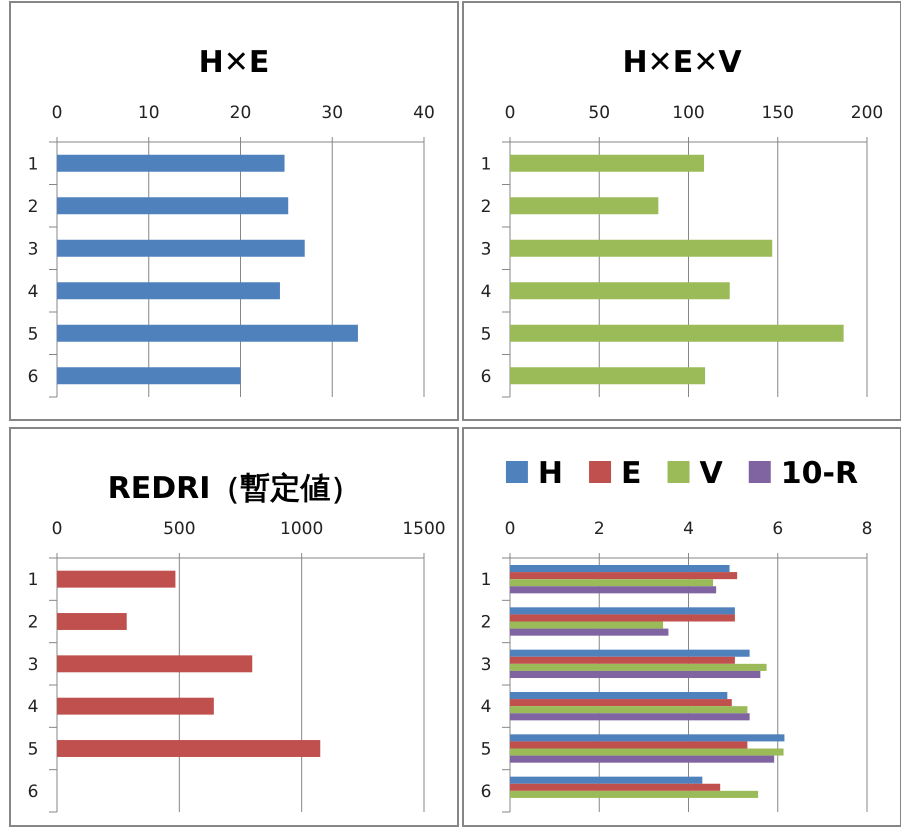  Describe the element at coordinates (778, 113) in the screenshot. I see `x-tick-label: 150` at that location.